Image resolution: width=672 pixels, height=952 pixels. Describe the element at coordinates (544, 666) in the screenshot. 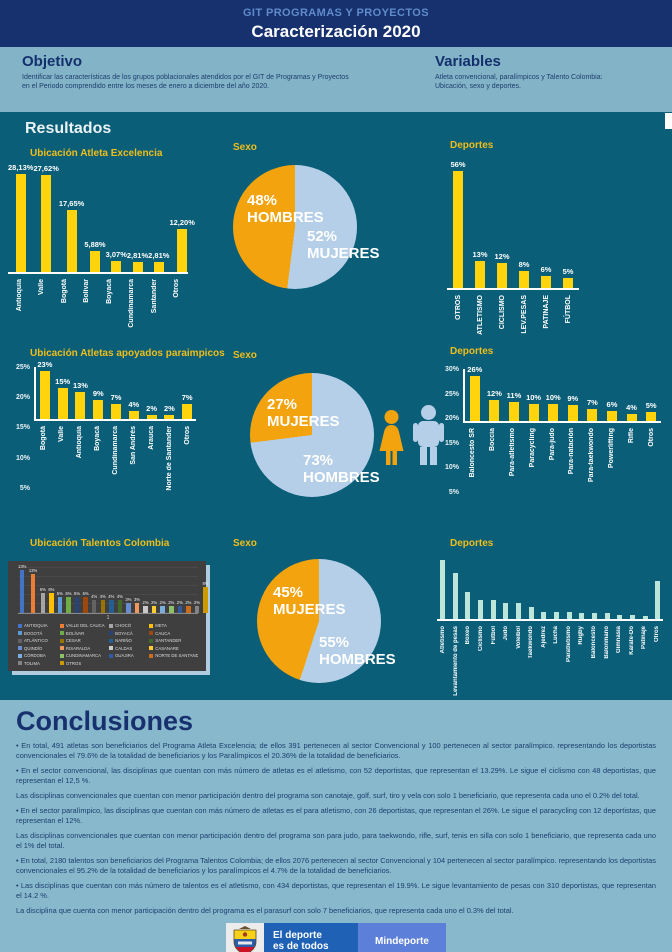

I see `category-cell: Ajedrez` at that location.